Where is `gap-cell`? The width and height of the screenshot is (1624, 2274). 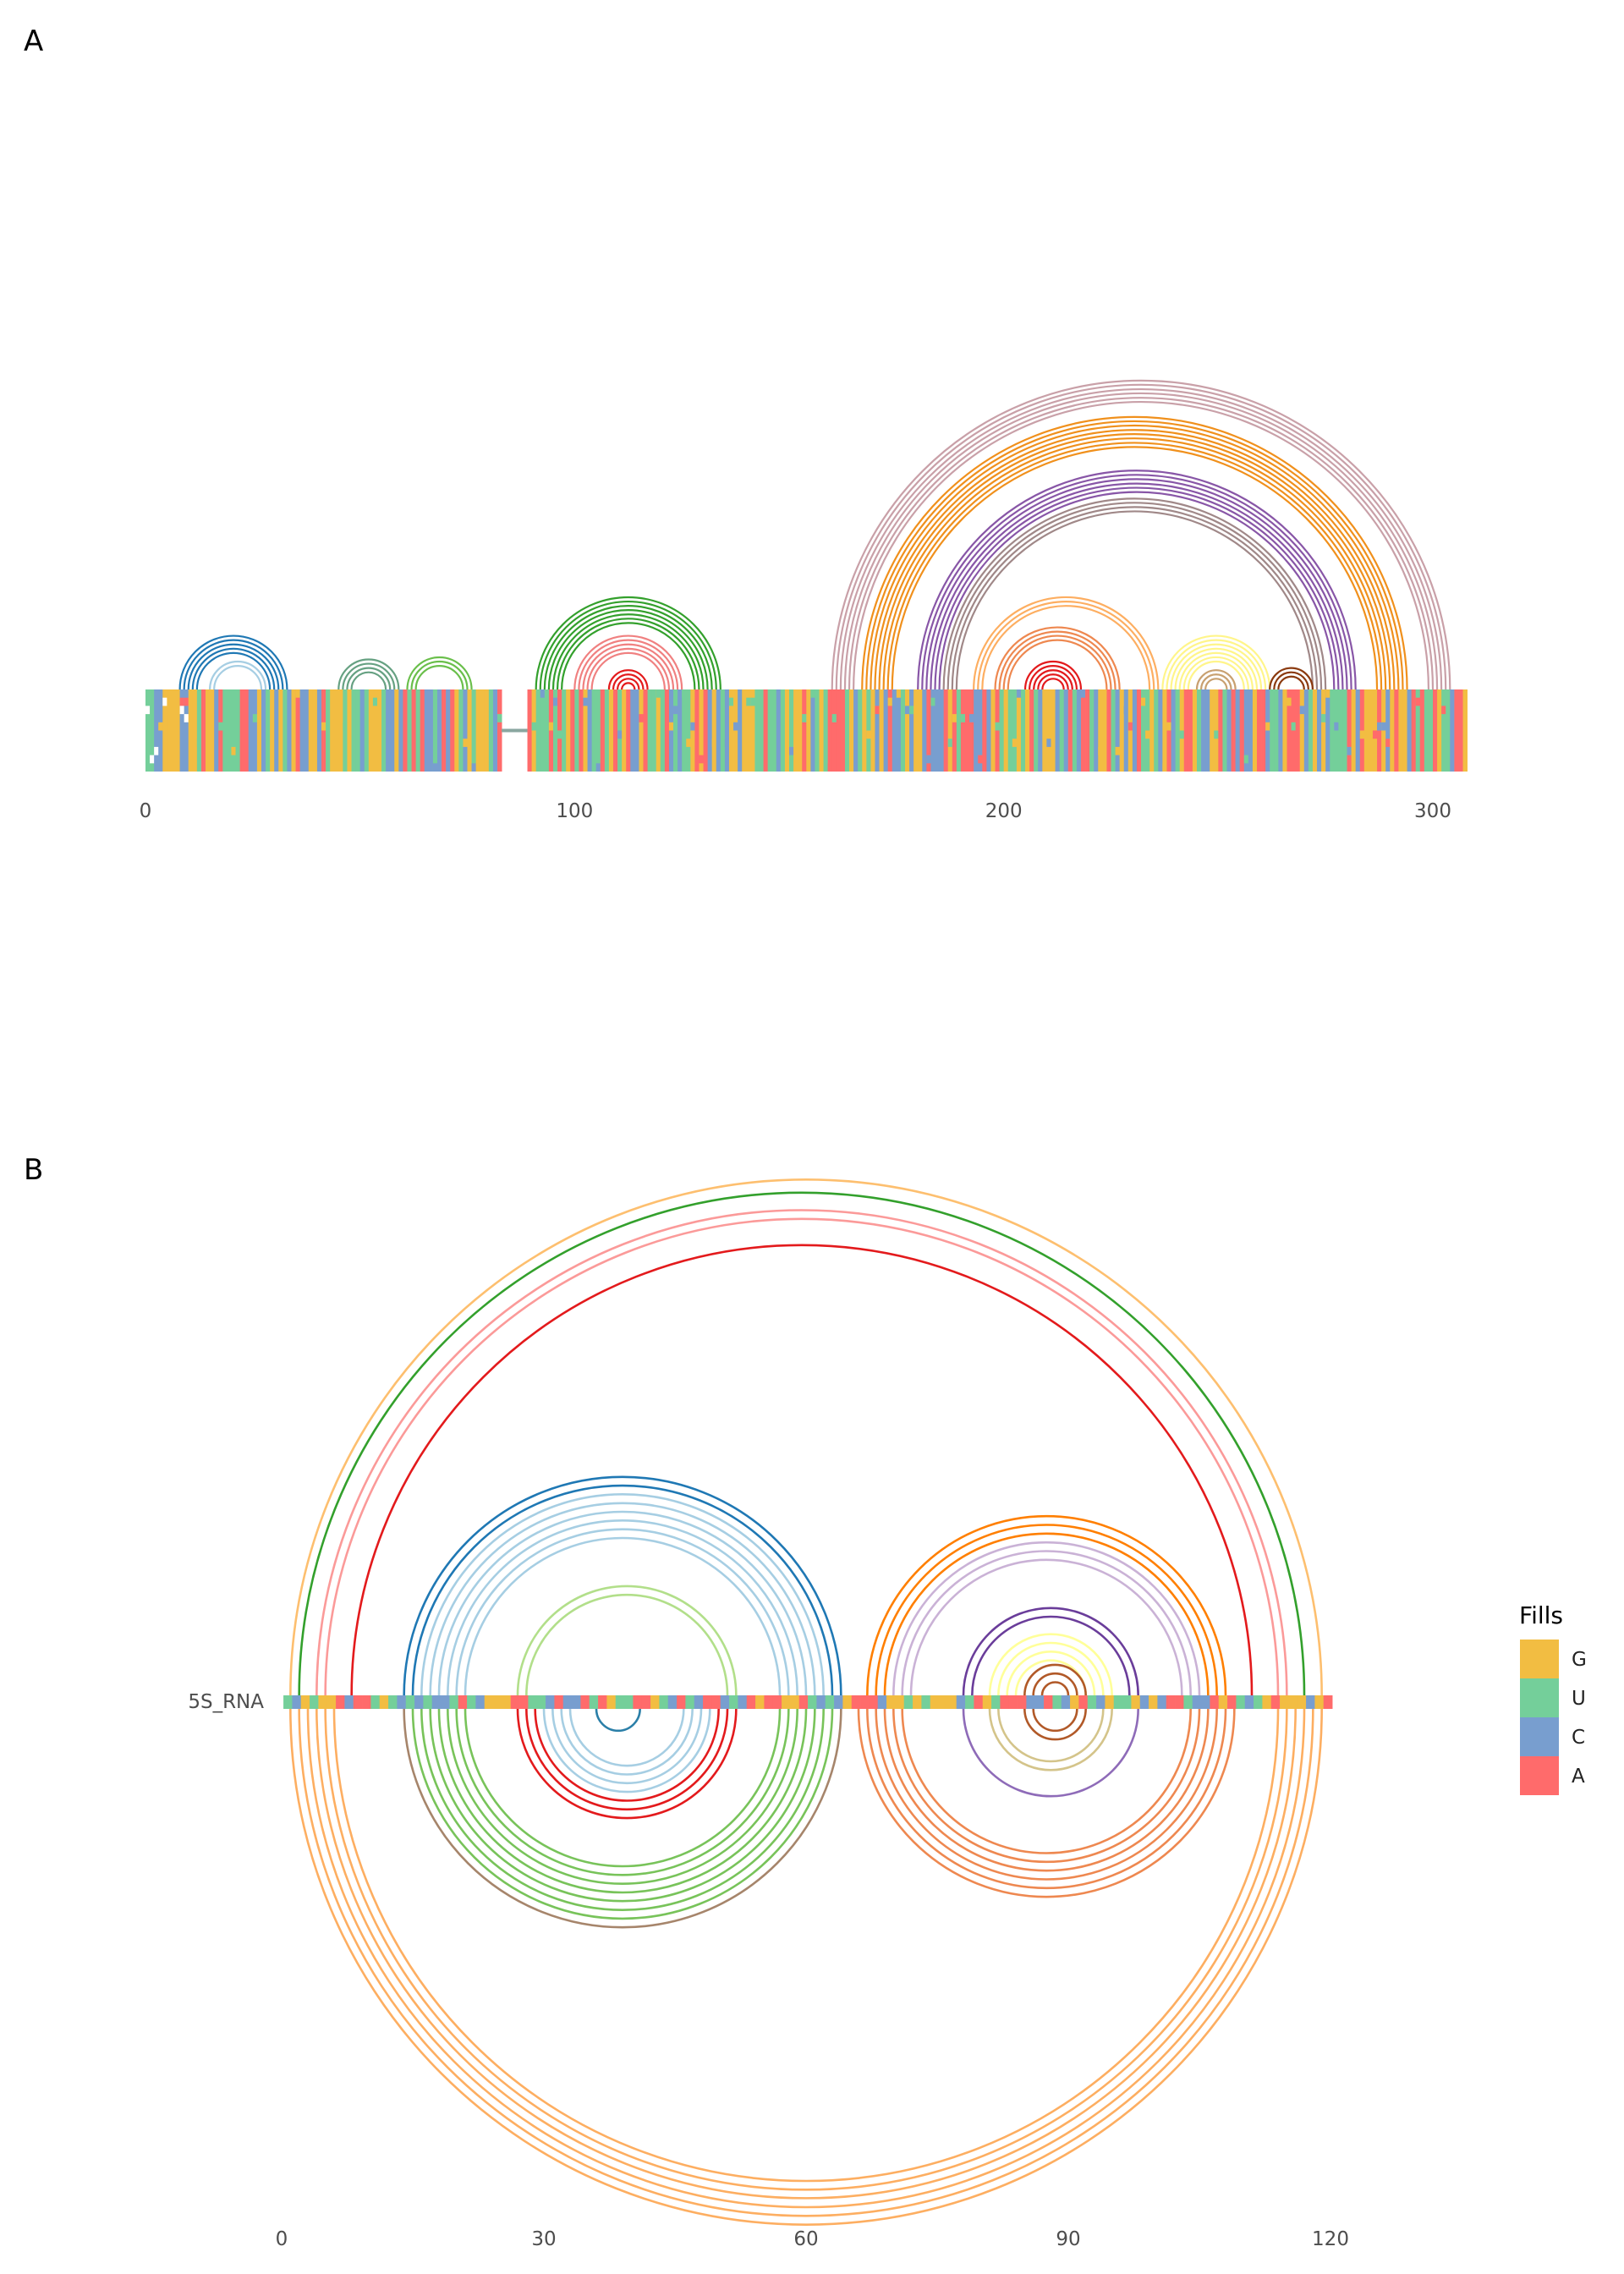
gap-cell is located at coordinates (157, 751).